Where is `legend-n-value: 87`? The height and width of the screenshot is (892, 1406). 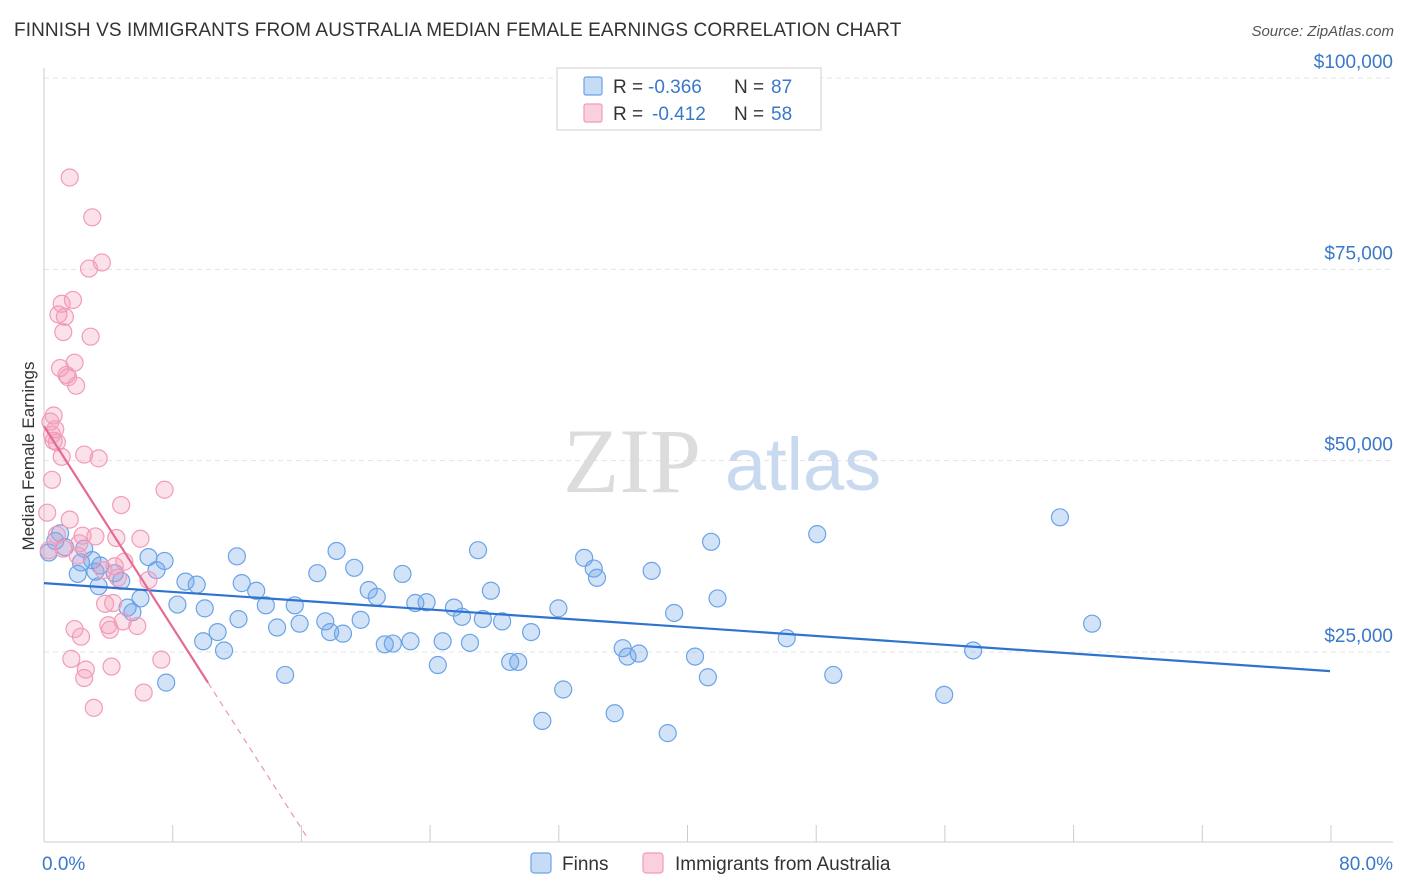 legend-n-value: 87 is located at coordinates (781, 87).